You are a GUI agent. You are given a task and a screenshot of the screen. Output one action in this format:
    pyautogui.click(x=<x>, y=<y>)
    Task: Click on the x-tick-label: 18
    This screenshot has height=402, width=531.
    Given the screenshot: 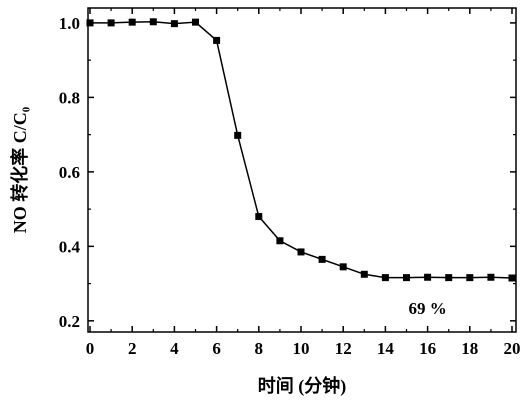 What is the action you would take?
    pyautogui.click(x=469, y=348)
    